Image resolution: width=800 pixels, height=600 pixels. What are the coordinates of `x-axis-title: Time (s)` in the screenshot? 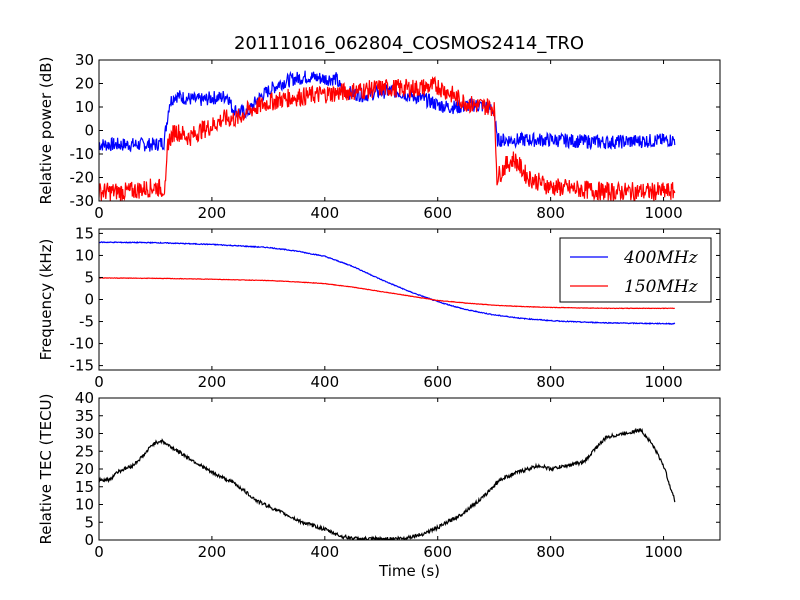 It's located at (409, 571).